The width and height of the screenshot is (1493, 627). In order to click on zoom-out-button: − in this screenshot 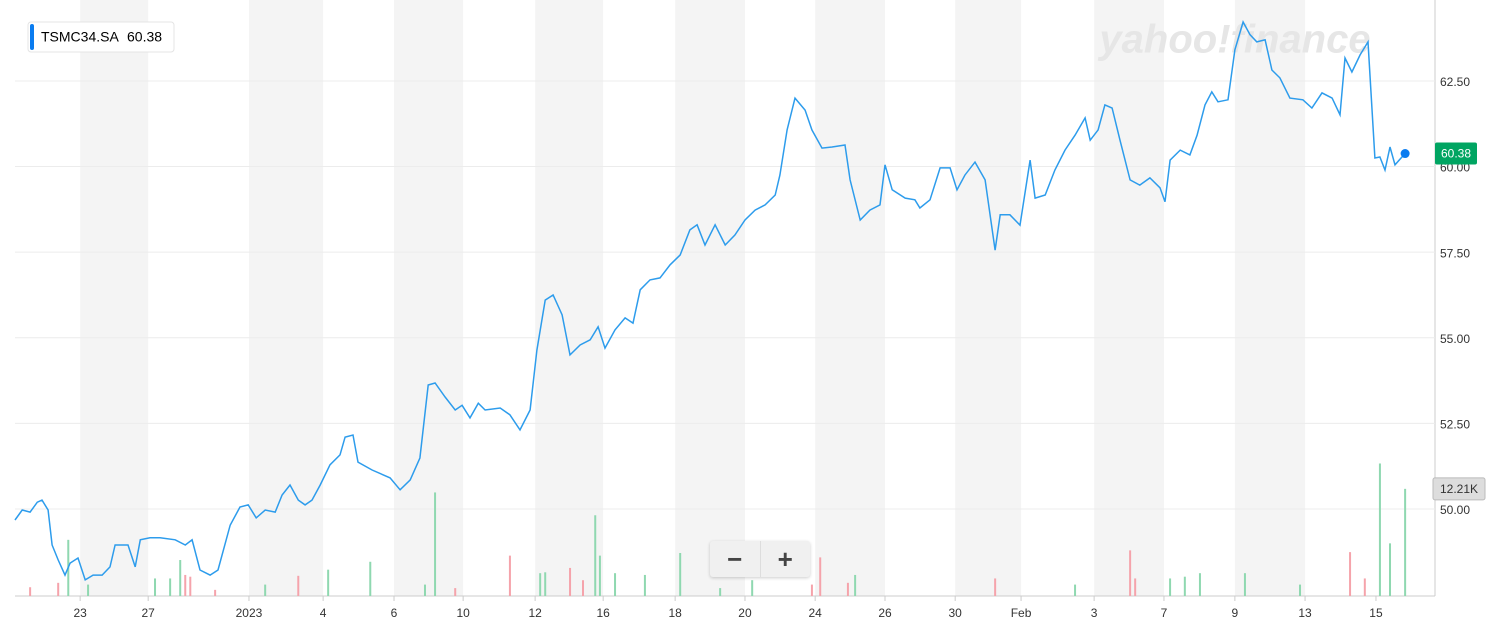, I will do `click(735, 559)`.